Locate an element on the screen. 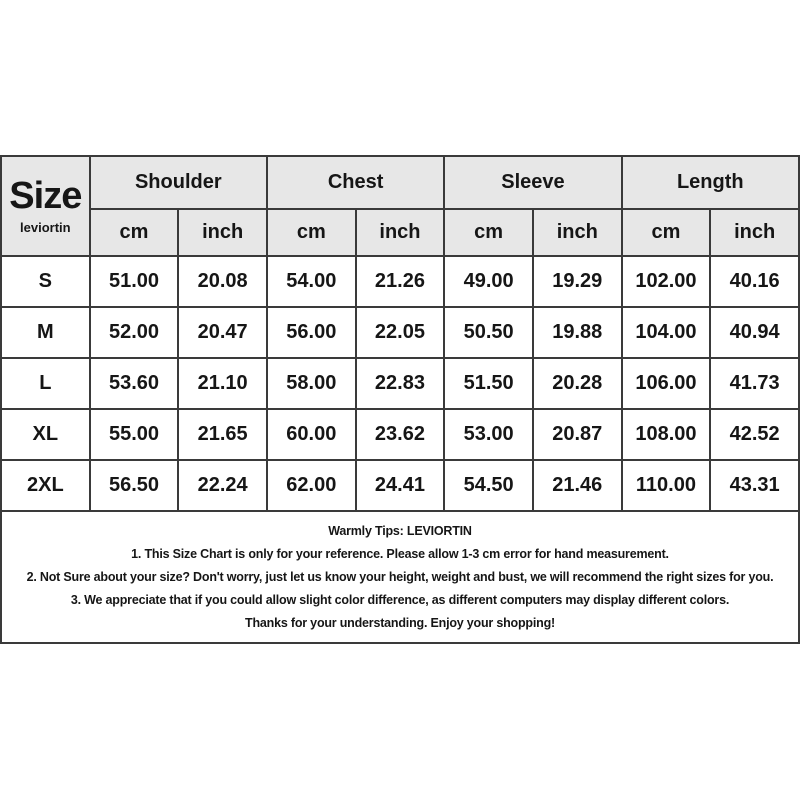  value-cell: 20.28 is located at coordinates (577, 383).